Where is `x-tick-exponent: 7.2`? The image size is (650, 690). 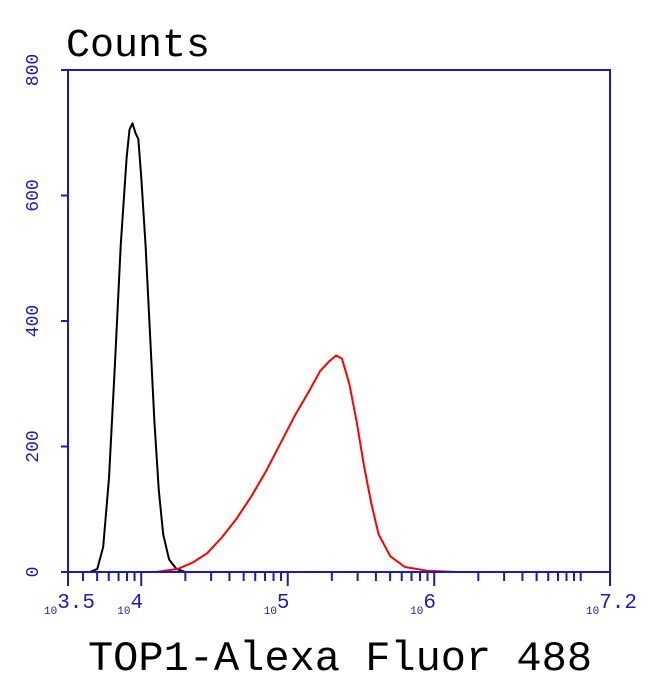 x-tick-exponent: 7.2 is located at coordinates (618, 603).